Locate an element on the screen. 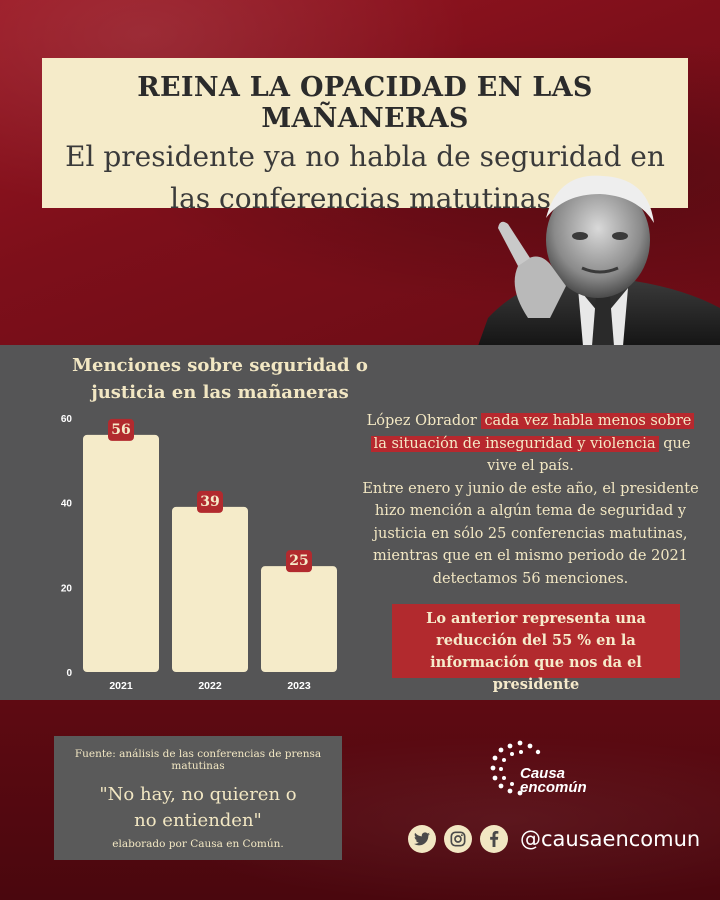 The height and width of the screenshot is (900, 720). p1-post: que vive el país. is located at coordinates (589, 455).